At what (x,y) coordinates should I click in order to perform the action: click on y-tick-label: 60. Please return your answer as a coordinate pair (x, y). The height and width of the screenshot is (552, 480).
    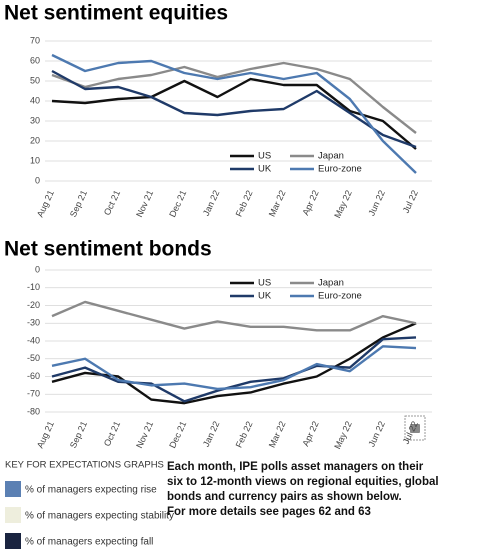
    Looking at the image, I should click on (35, 60).